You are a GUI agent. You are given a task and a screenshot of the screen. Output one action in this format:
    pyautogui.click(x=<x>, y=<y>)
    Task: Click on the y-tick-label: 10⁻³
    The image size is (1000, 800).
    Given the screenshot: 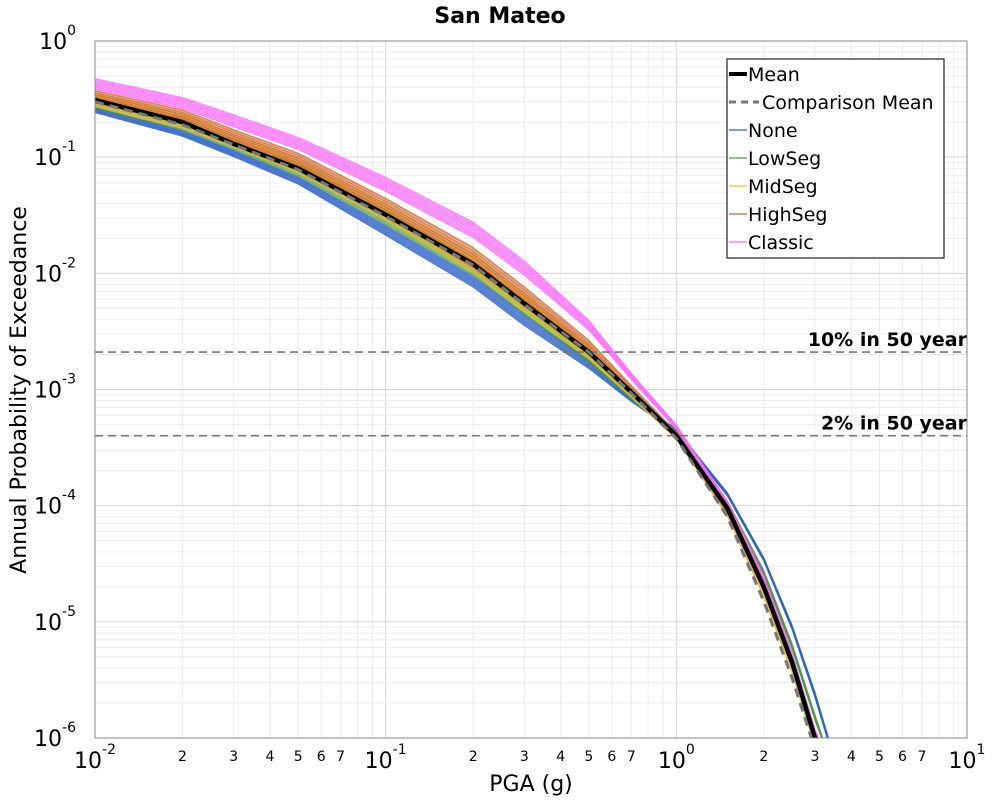 What is the action you would take?
    pyautogui.click(x=55, y=388)
    